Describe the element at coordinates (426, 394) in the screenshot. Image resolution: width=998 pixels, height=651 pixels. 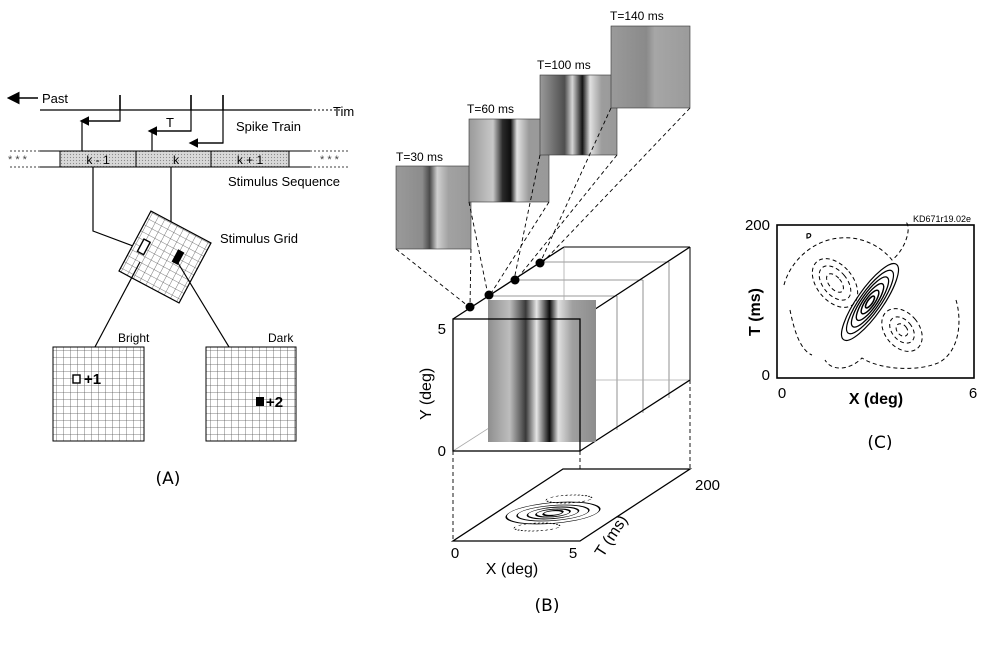
I see `y-axis-label: Y (deg)` at that location.